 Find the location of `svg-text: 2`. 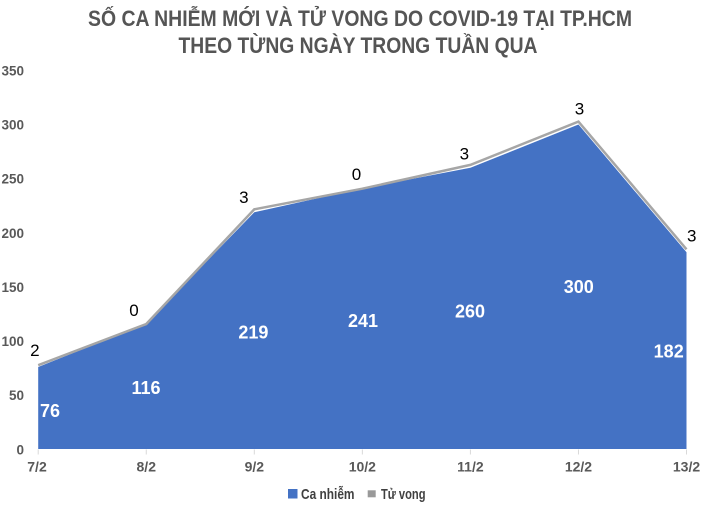

svg-text: 2 is located at coordinates (34, 350).